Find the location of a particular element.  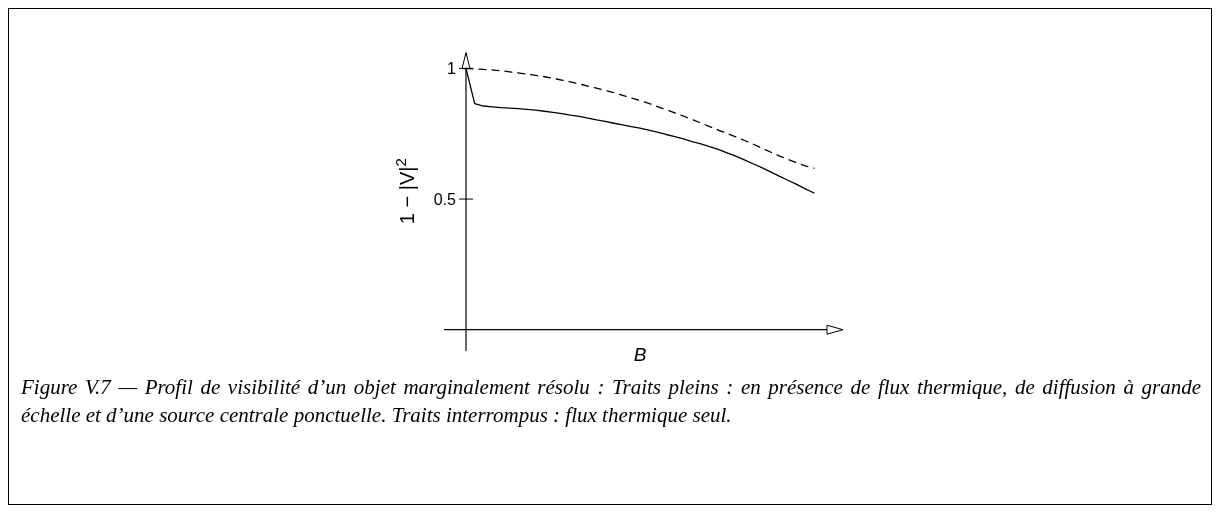

y-tick-label: 1 is located at coordinates (452, 68).